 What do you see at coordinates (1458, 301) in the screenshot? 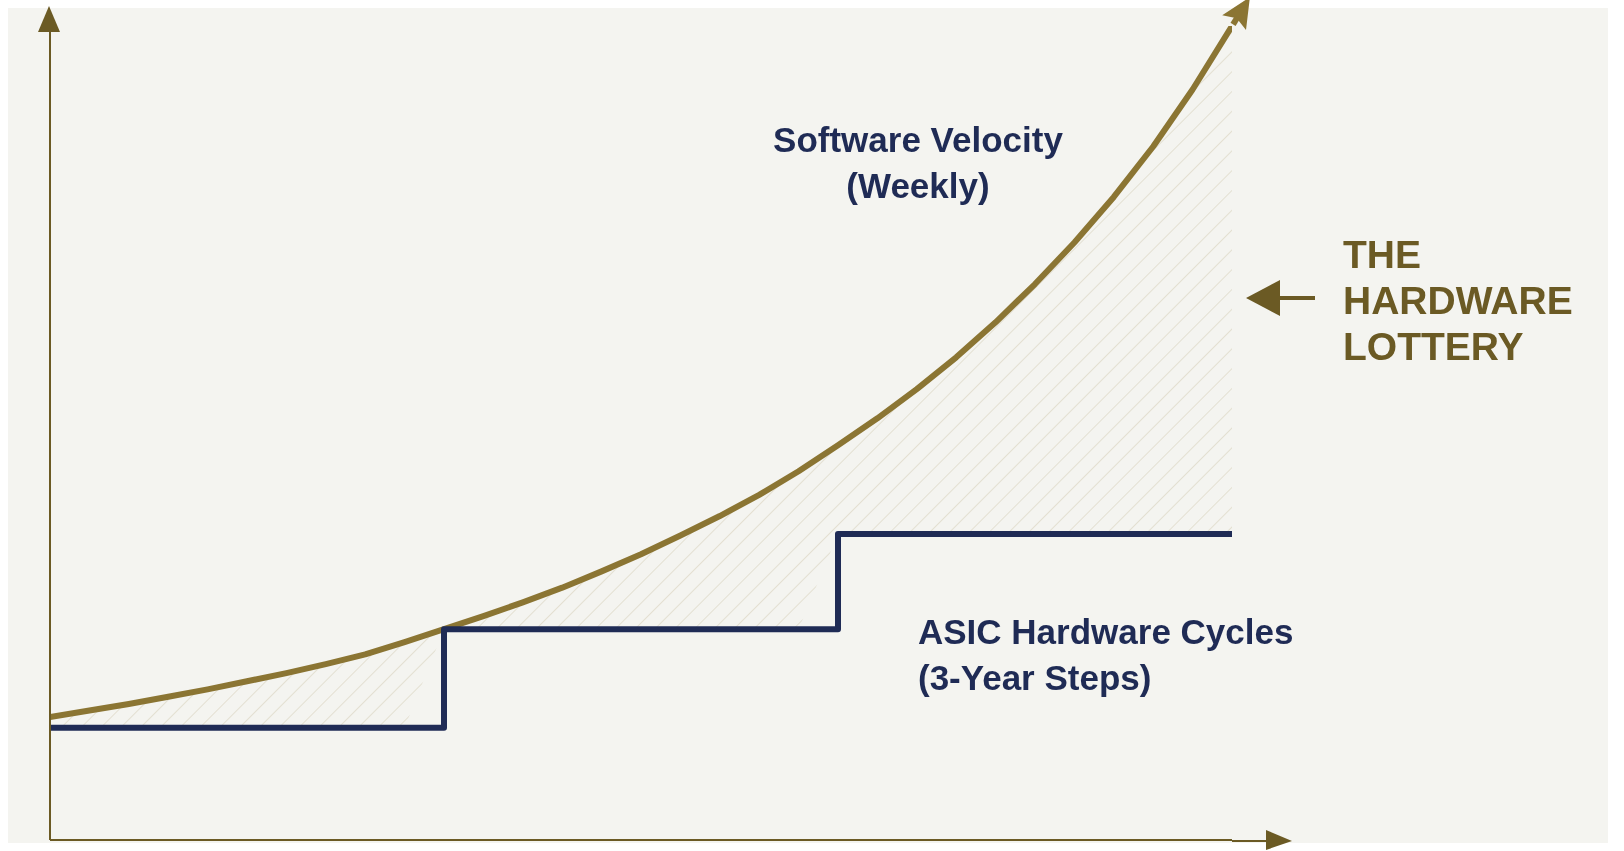
I see `text: THE HARDWARE LOTTERY` at bounding box center [1458, 301].